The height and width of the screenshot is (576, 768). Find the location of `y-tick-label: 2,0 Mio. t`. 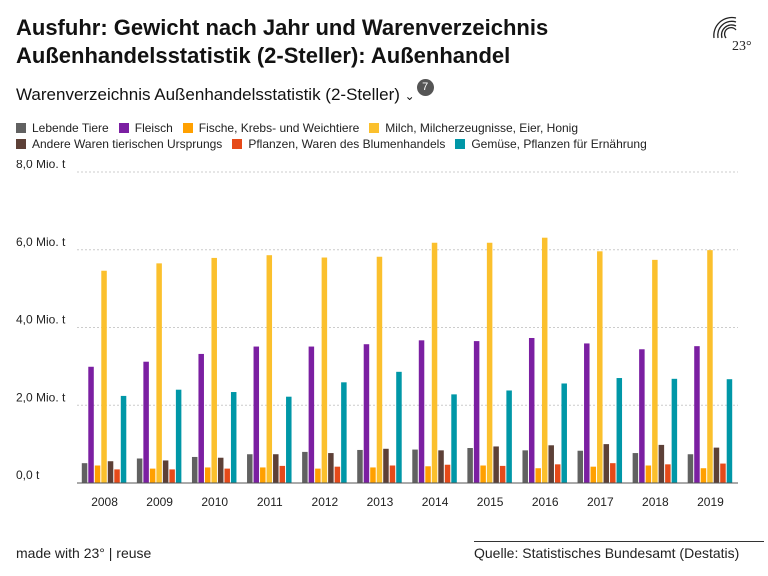

y-tick-label: 2,0 Mio. t is located at coordinates (41, 397).